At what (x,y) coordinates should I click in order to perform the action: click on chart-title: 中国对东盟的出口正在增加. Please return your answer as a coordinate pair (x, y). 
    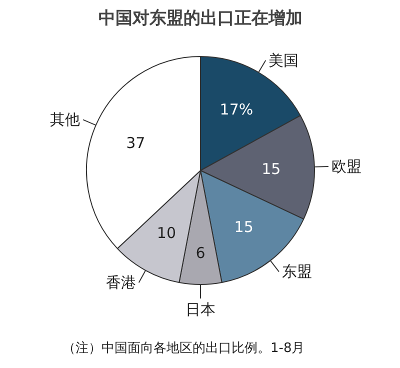
    Looking at the image, I should click on (200, 18).